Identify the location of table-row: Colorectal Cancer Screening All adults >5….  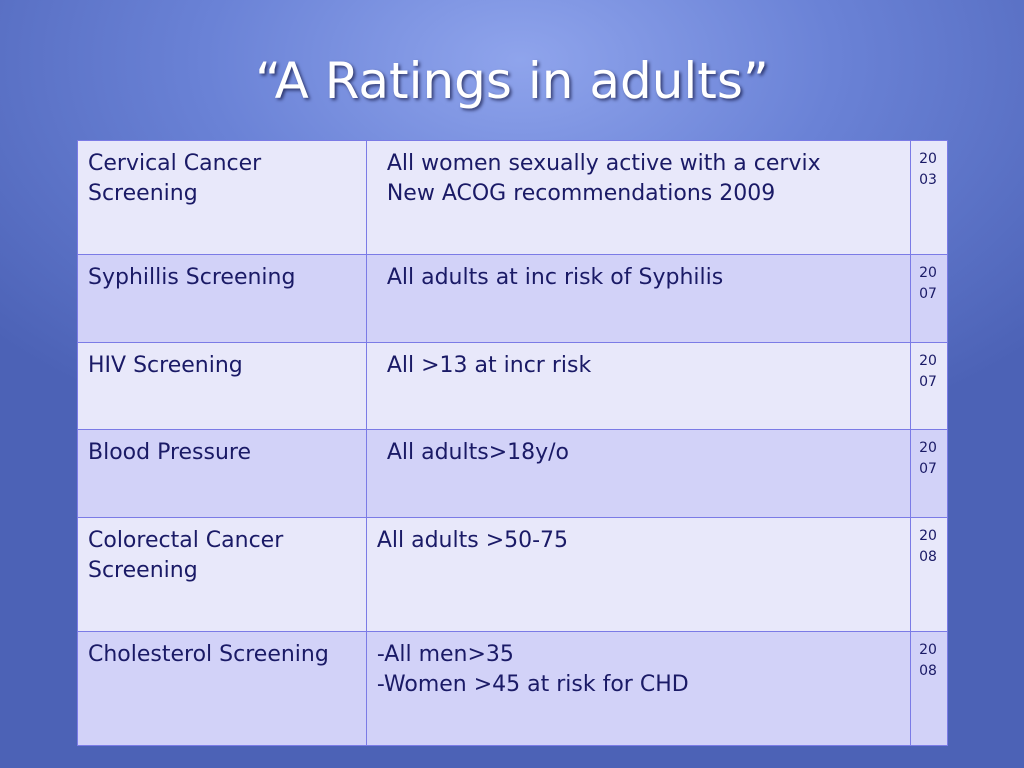
(512, 574).